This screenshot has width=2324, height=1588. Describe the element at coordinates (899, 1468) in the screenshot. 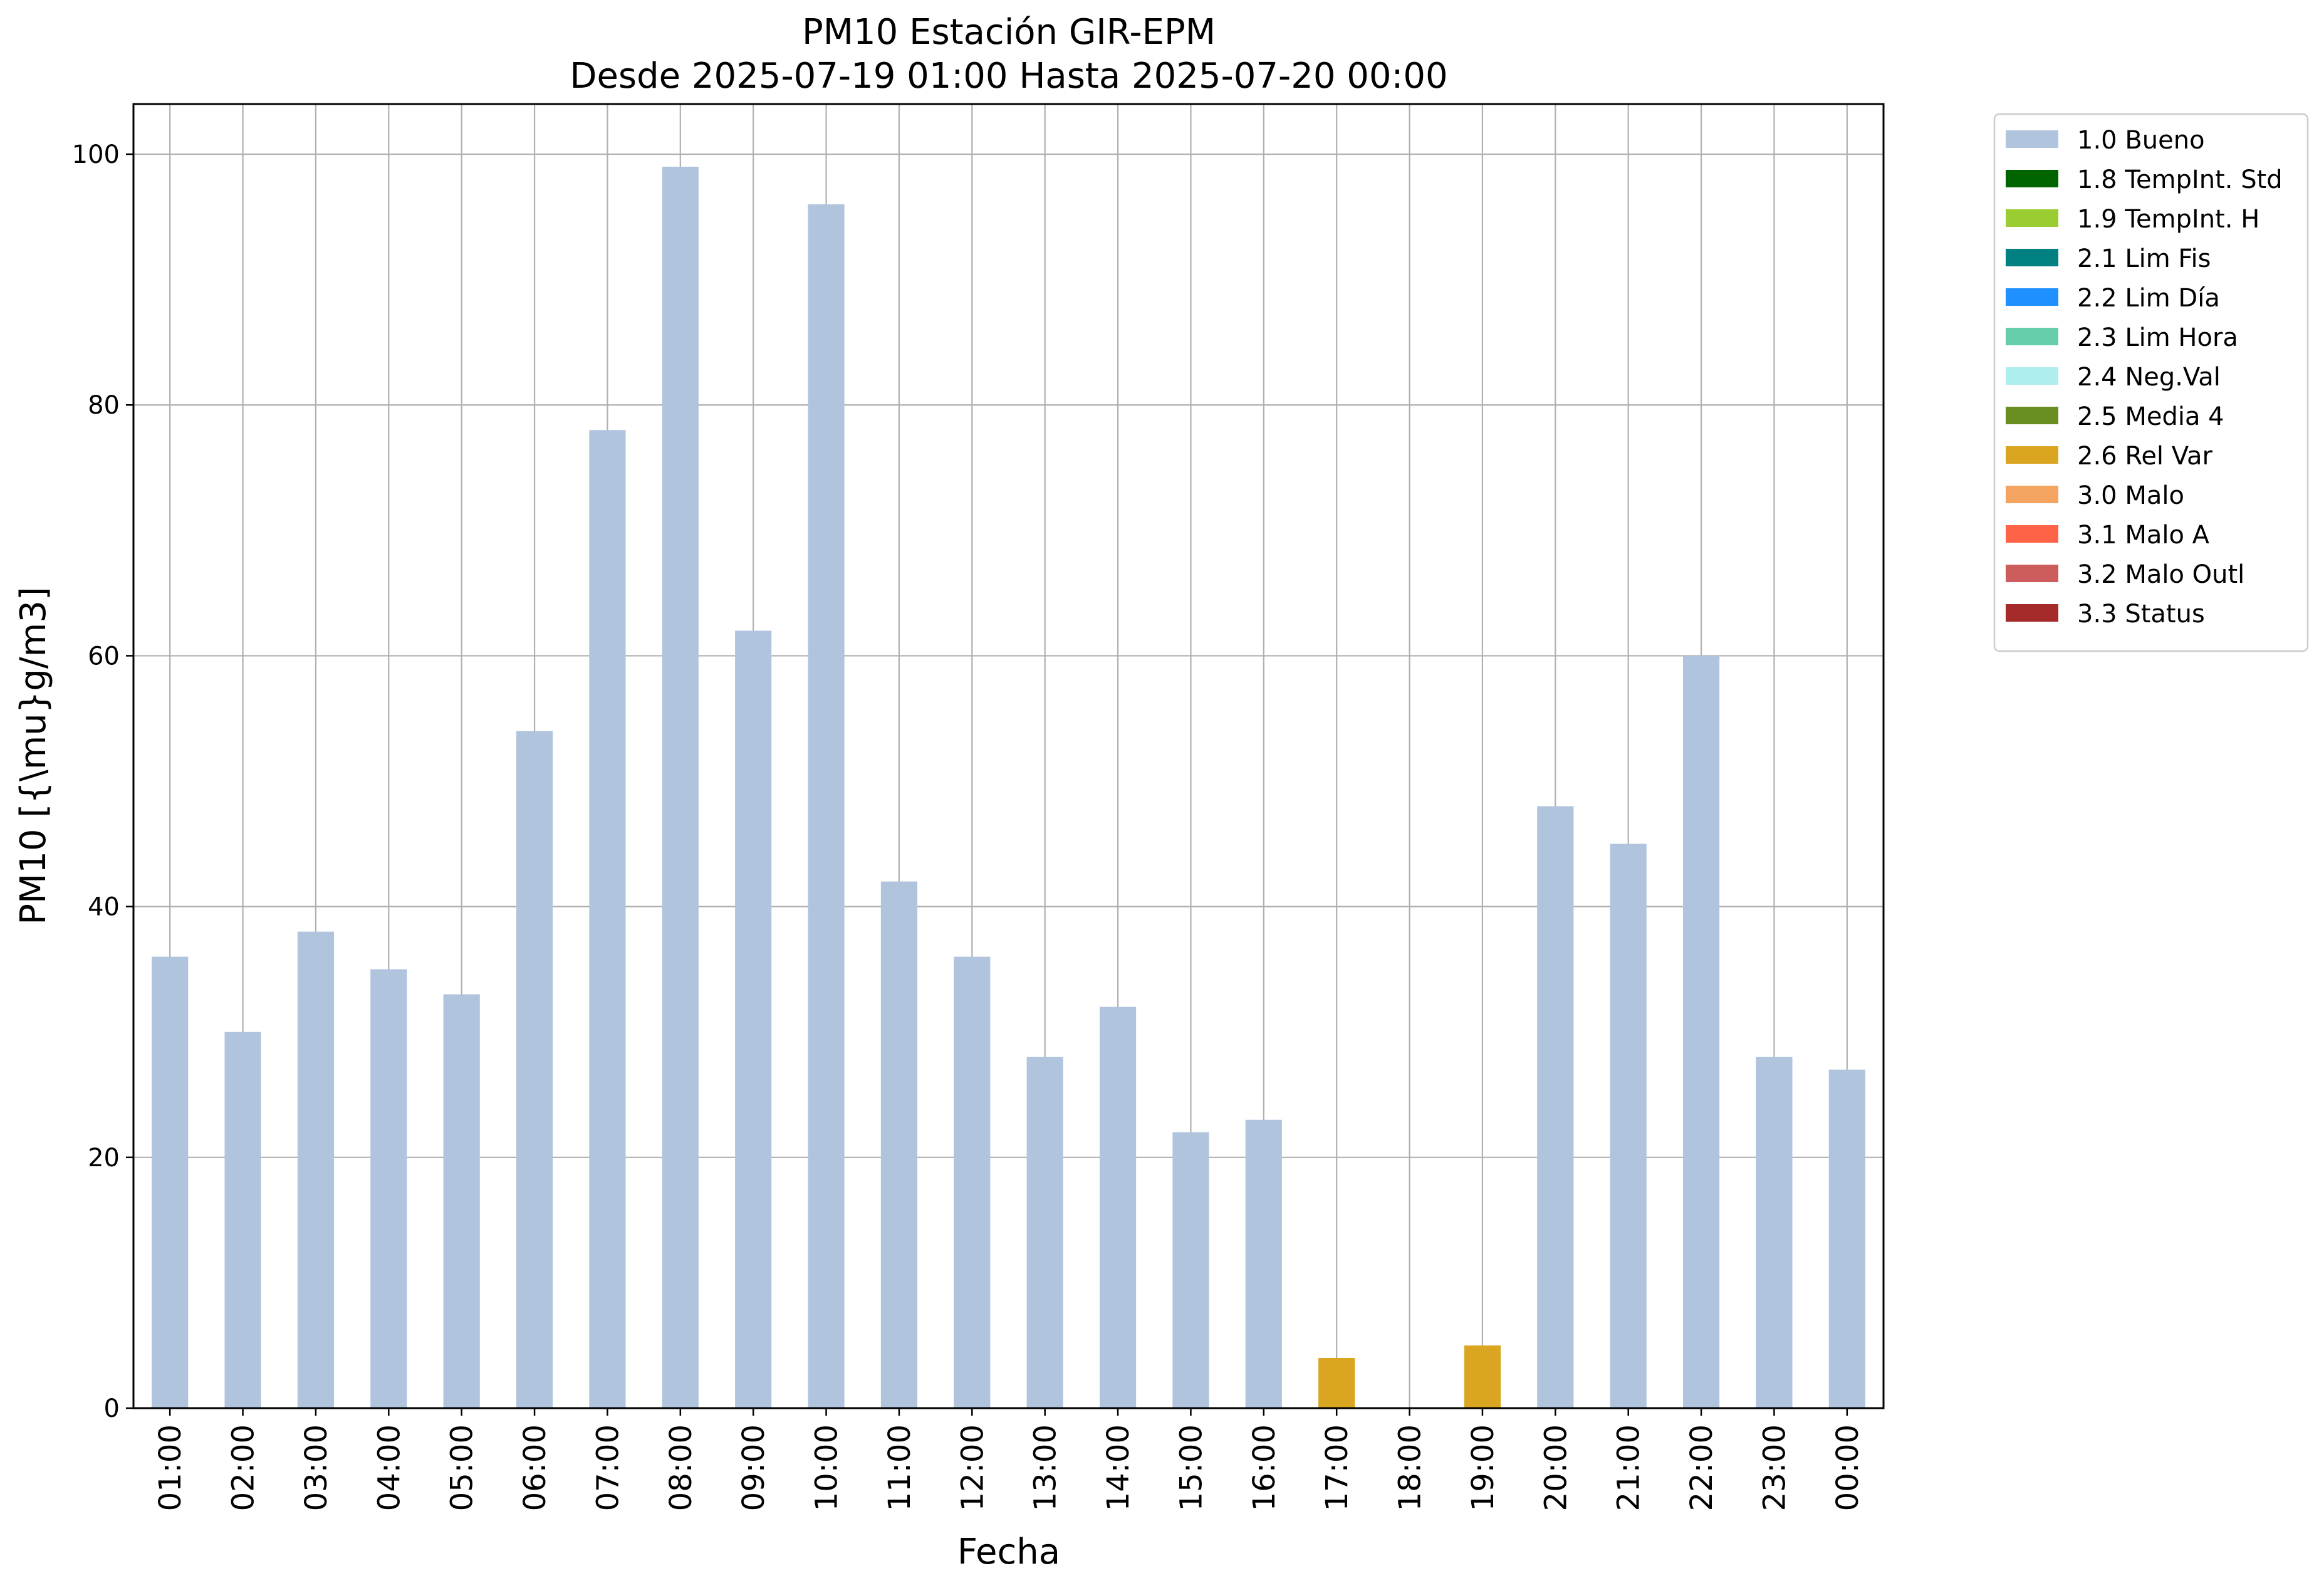

I see `x-tick-label: 11:00` at that location.